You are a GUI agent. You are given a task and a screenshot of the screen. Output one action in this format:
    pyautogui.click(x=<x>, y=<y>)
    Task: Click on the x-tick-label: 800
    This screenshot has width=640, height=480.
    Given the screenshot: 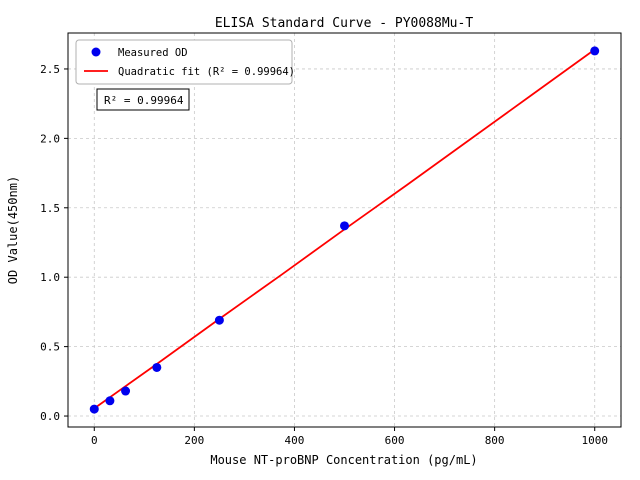 What is the action you would take?
    pyautogui.click(x=495, y=440)
    